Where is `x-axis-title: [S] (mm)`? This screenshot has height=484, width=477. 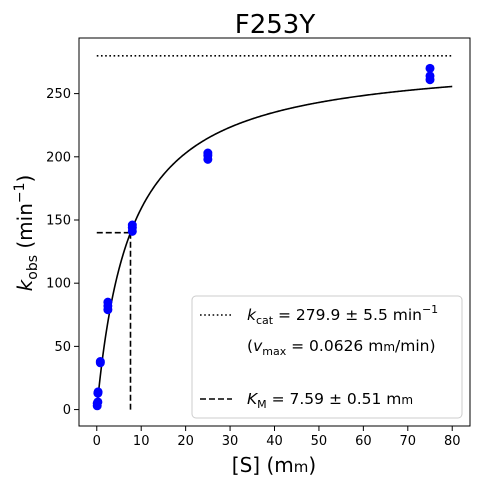 x-axis-title: [S] (mm) is located at coordinates (274, 465).